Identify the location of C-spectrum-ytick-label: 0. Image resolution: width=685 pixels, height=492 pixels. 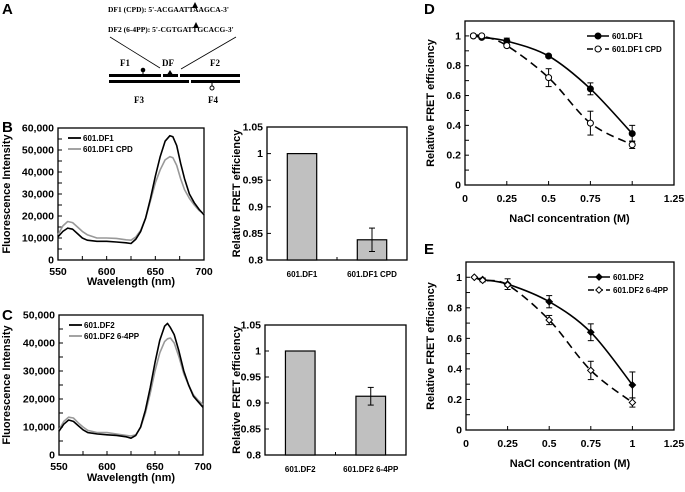
(52, 456).